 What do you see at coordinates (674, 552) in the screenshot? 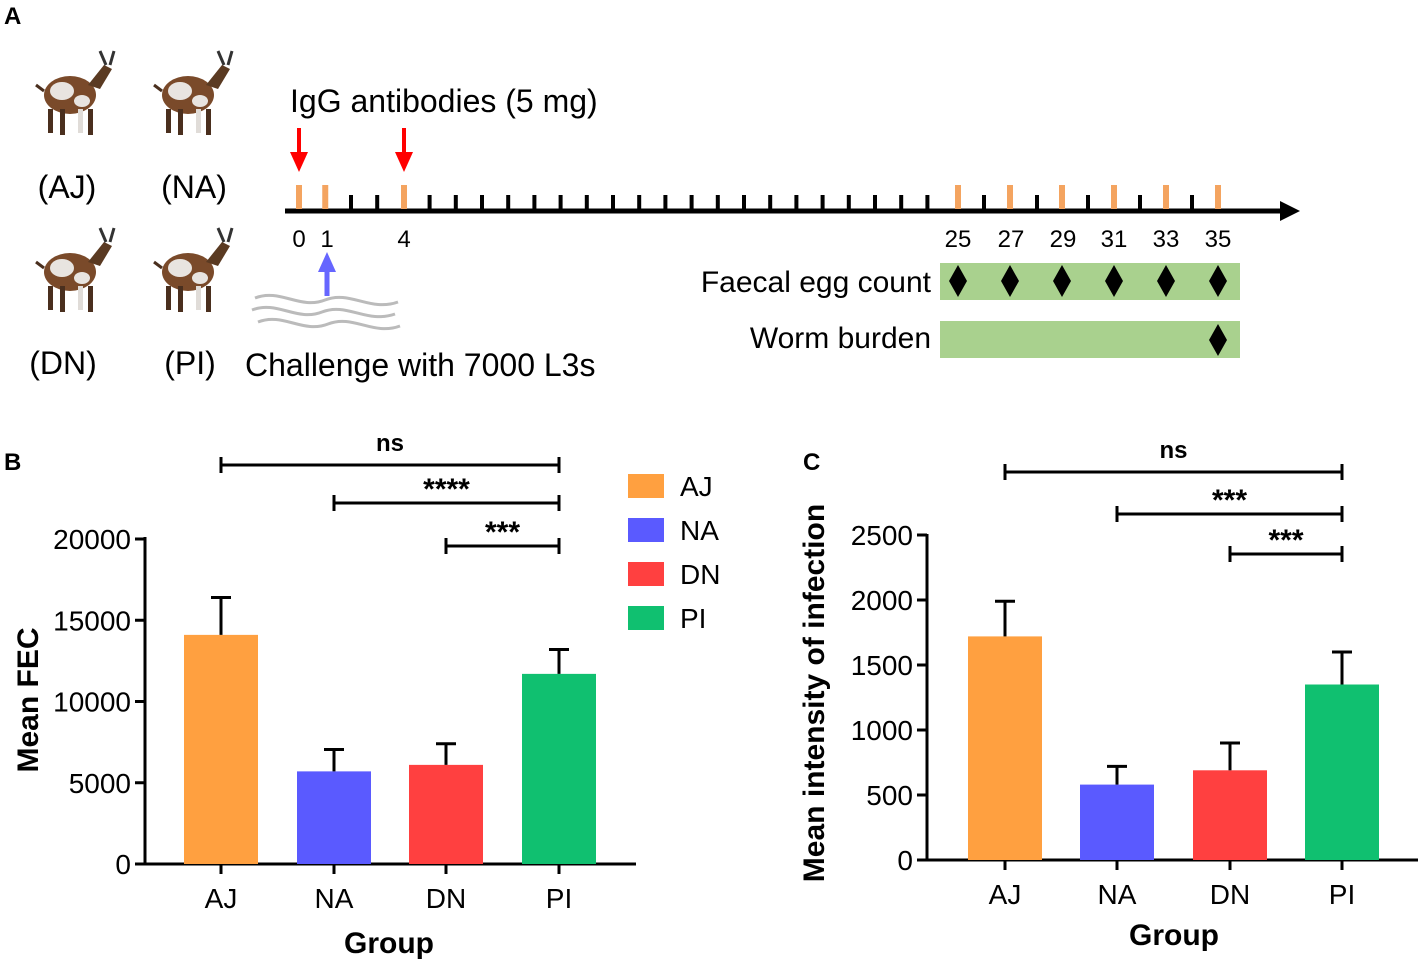
I see `legend: AJ NA DN PI` at bounding box center [674, 552].